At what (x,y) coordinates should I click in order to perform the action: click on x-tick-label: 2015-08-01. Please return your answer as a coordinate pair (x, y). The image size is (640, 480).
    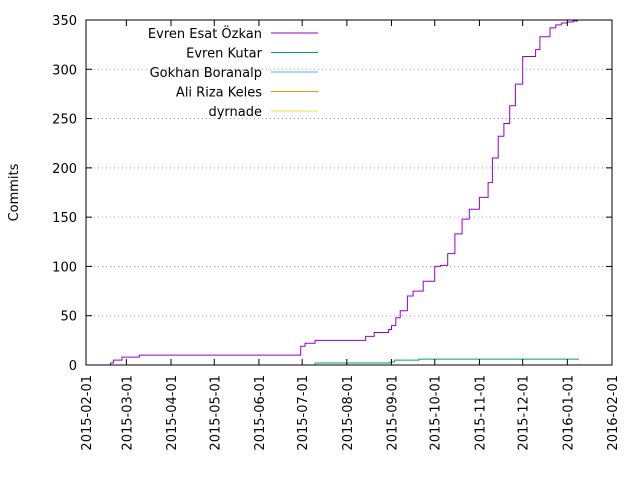
    Looking at the image, I should click on (348, 413).